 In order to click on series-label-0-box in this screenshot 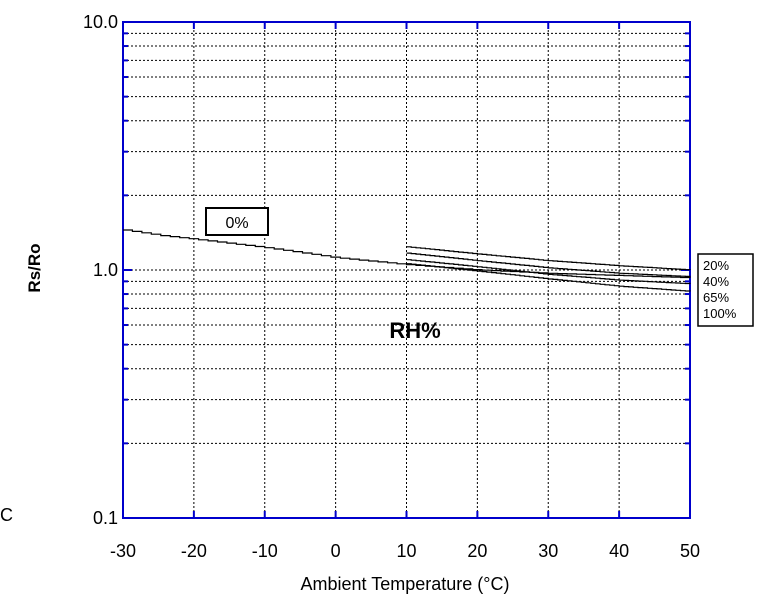, I will do `click(237, 221)`.